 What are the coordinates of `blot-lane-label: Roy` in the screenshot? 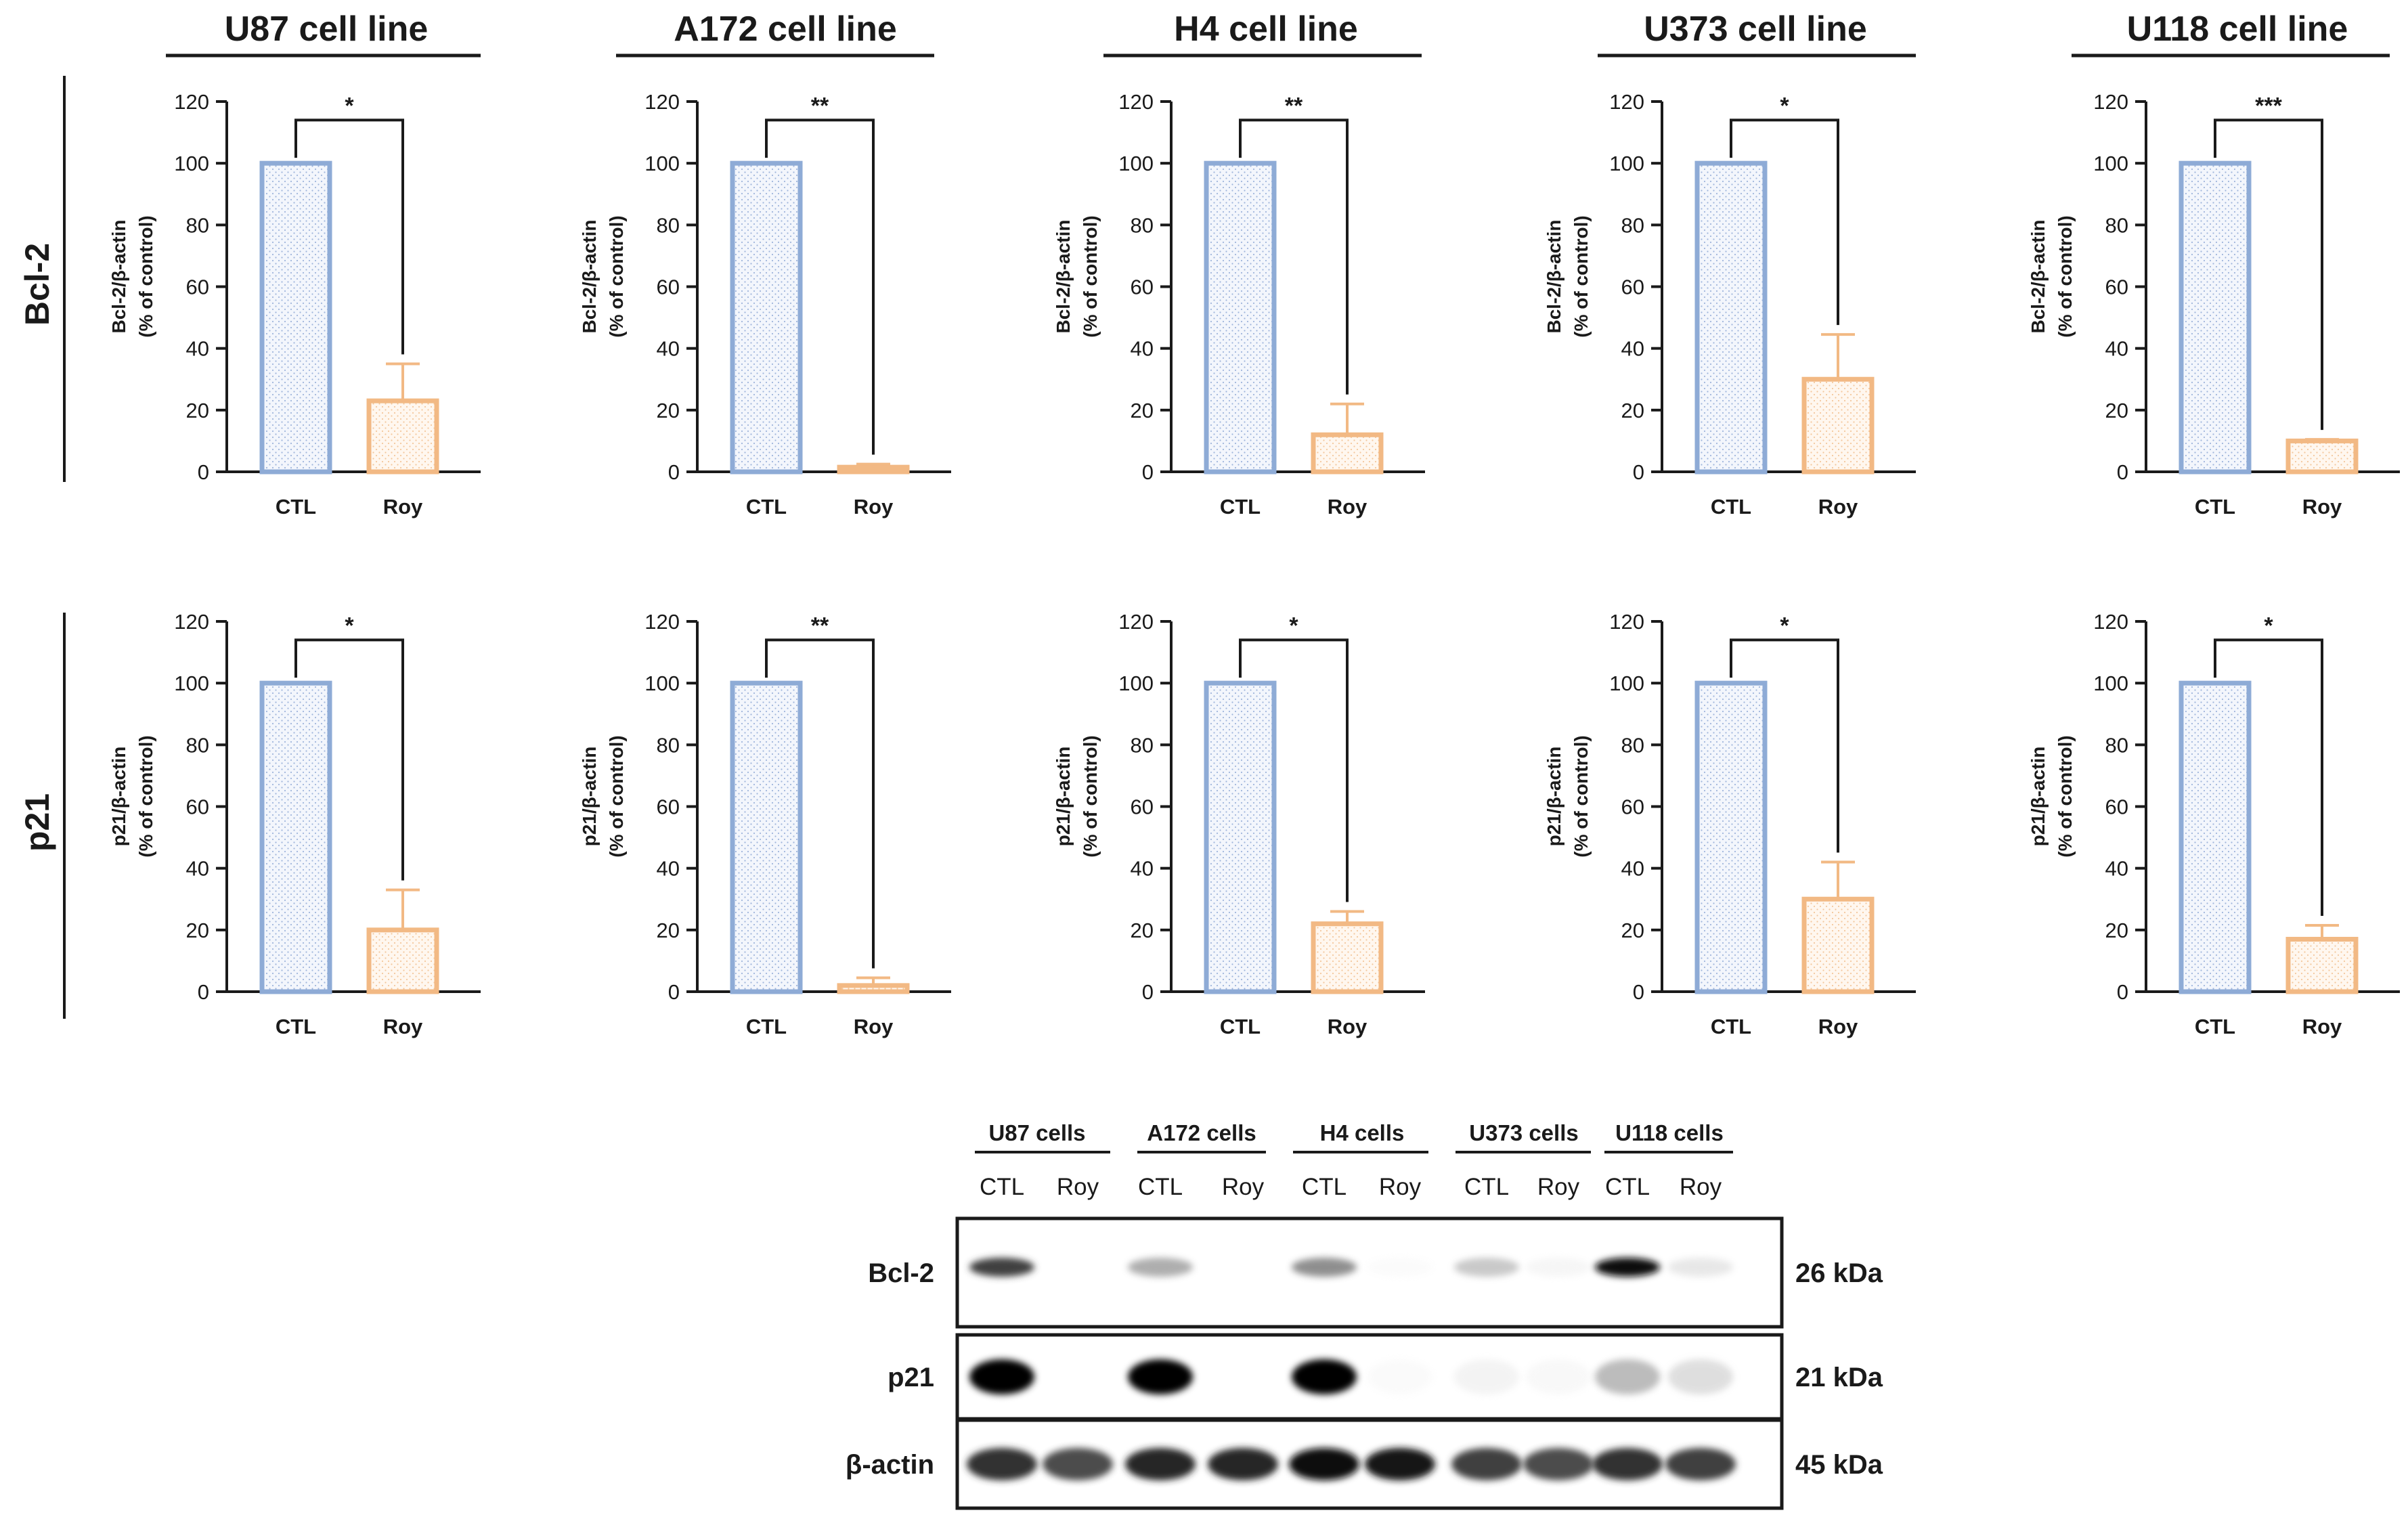 It's located at (1243, 1187).